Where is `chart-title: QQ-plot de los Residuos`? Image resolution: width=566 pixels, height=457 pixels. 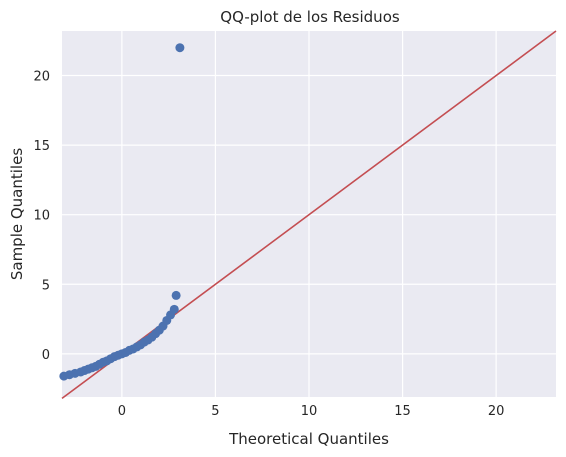
chart-title: QQ-plot de los Residuos is located at coordinates (310, 17).